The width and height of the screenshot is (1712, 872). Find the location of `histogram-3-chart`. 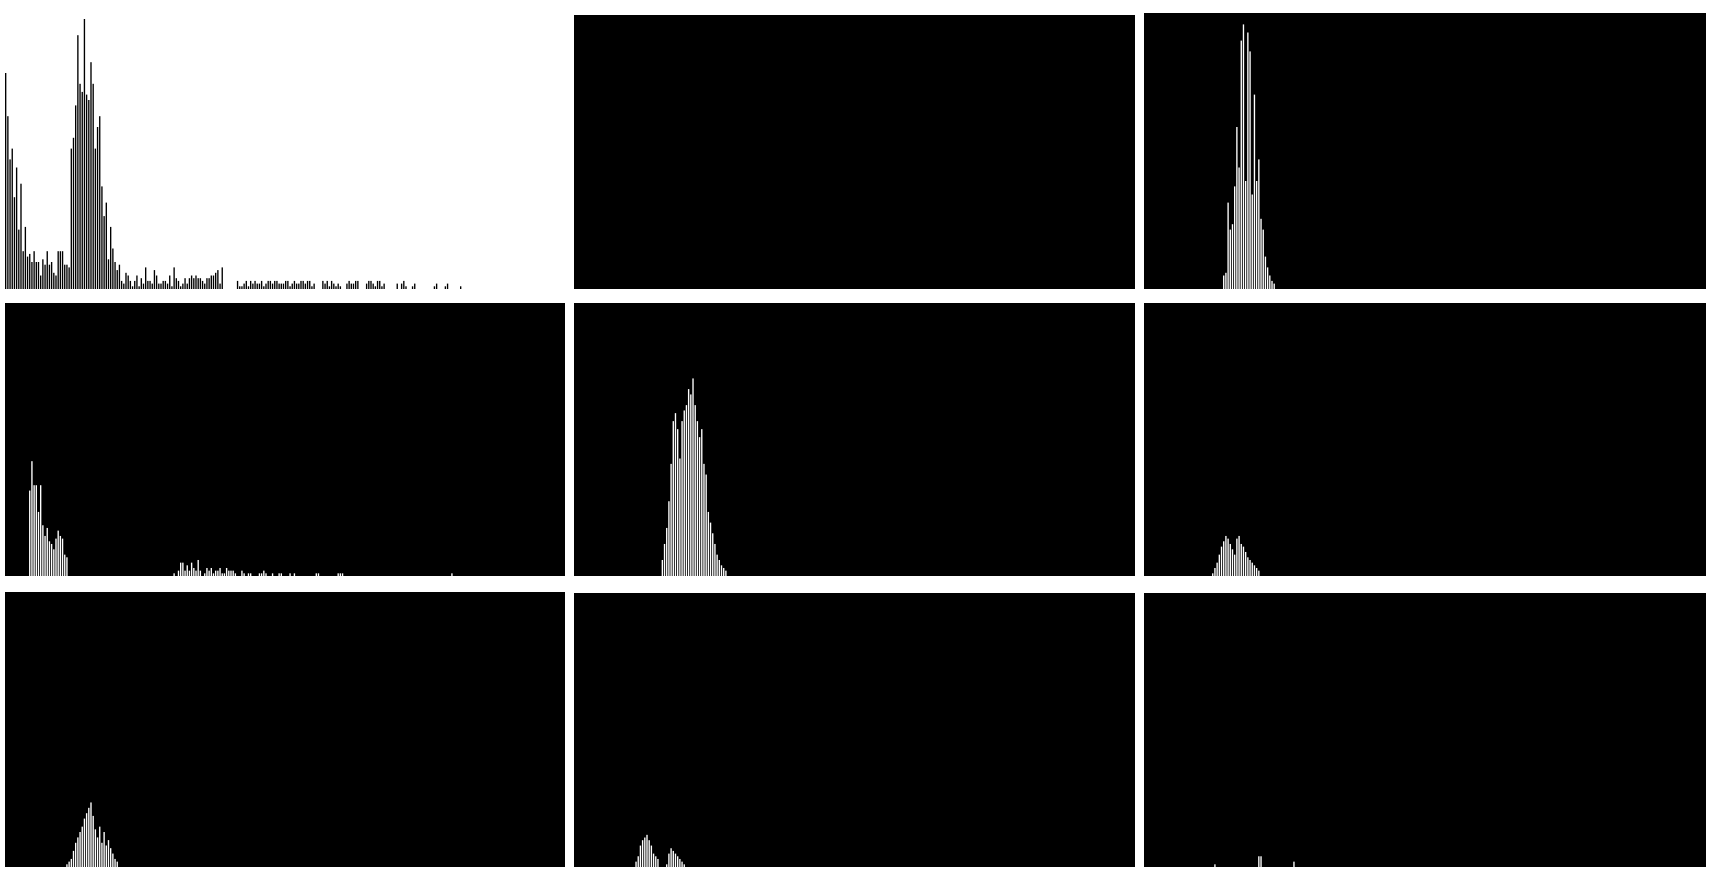

histogram-3-chart is located at coordinates (1425, 151).